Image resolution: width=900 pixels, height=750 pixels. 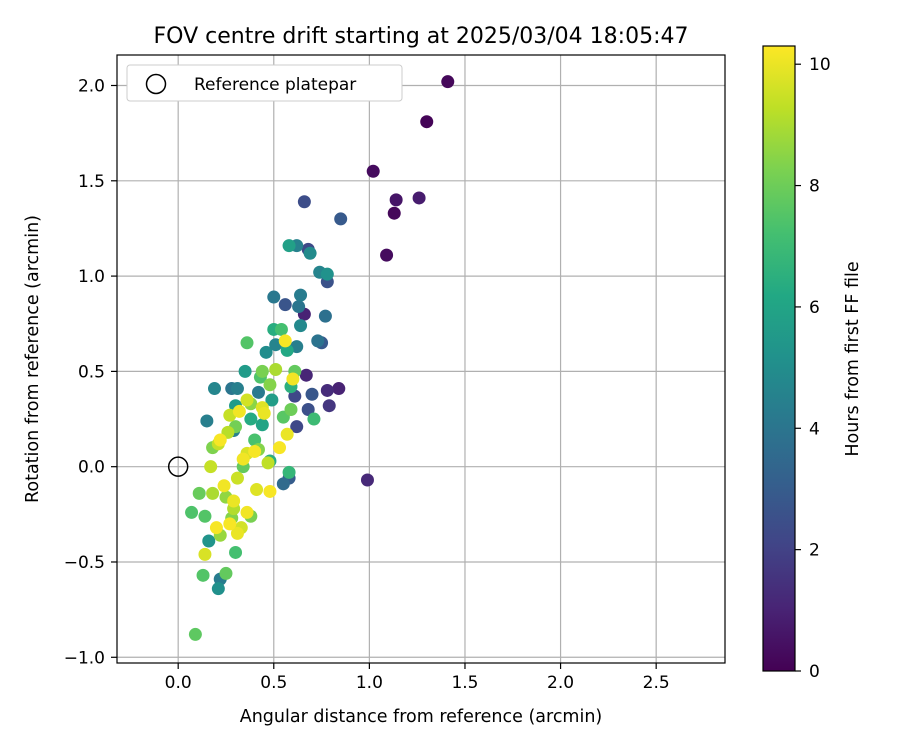 I want to click on y-axis: −1.0 −0.5 0.0 0.5 1.0 1.5 2.0, so click(x=90, y=372).